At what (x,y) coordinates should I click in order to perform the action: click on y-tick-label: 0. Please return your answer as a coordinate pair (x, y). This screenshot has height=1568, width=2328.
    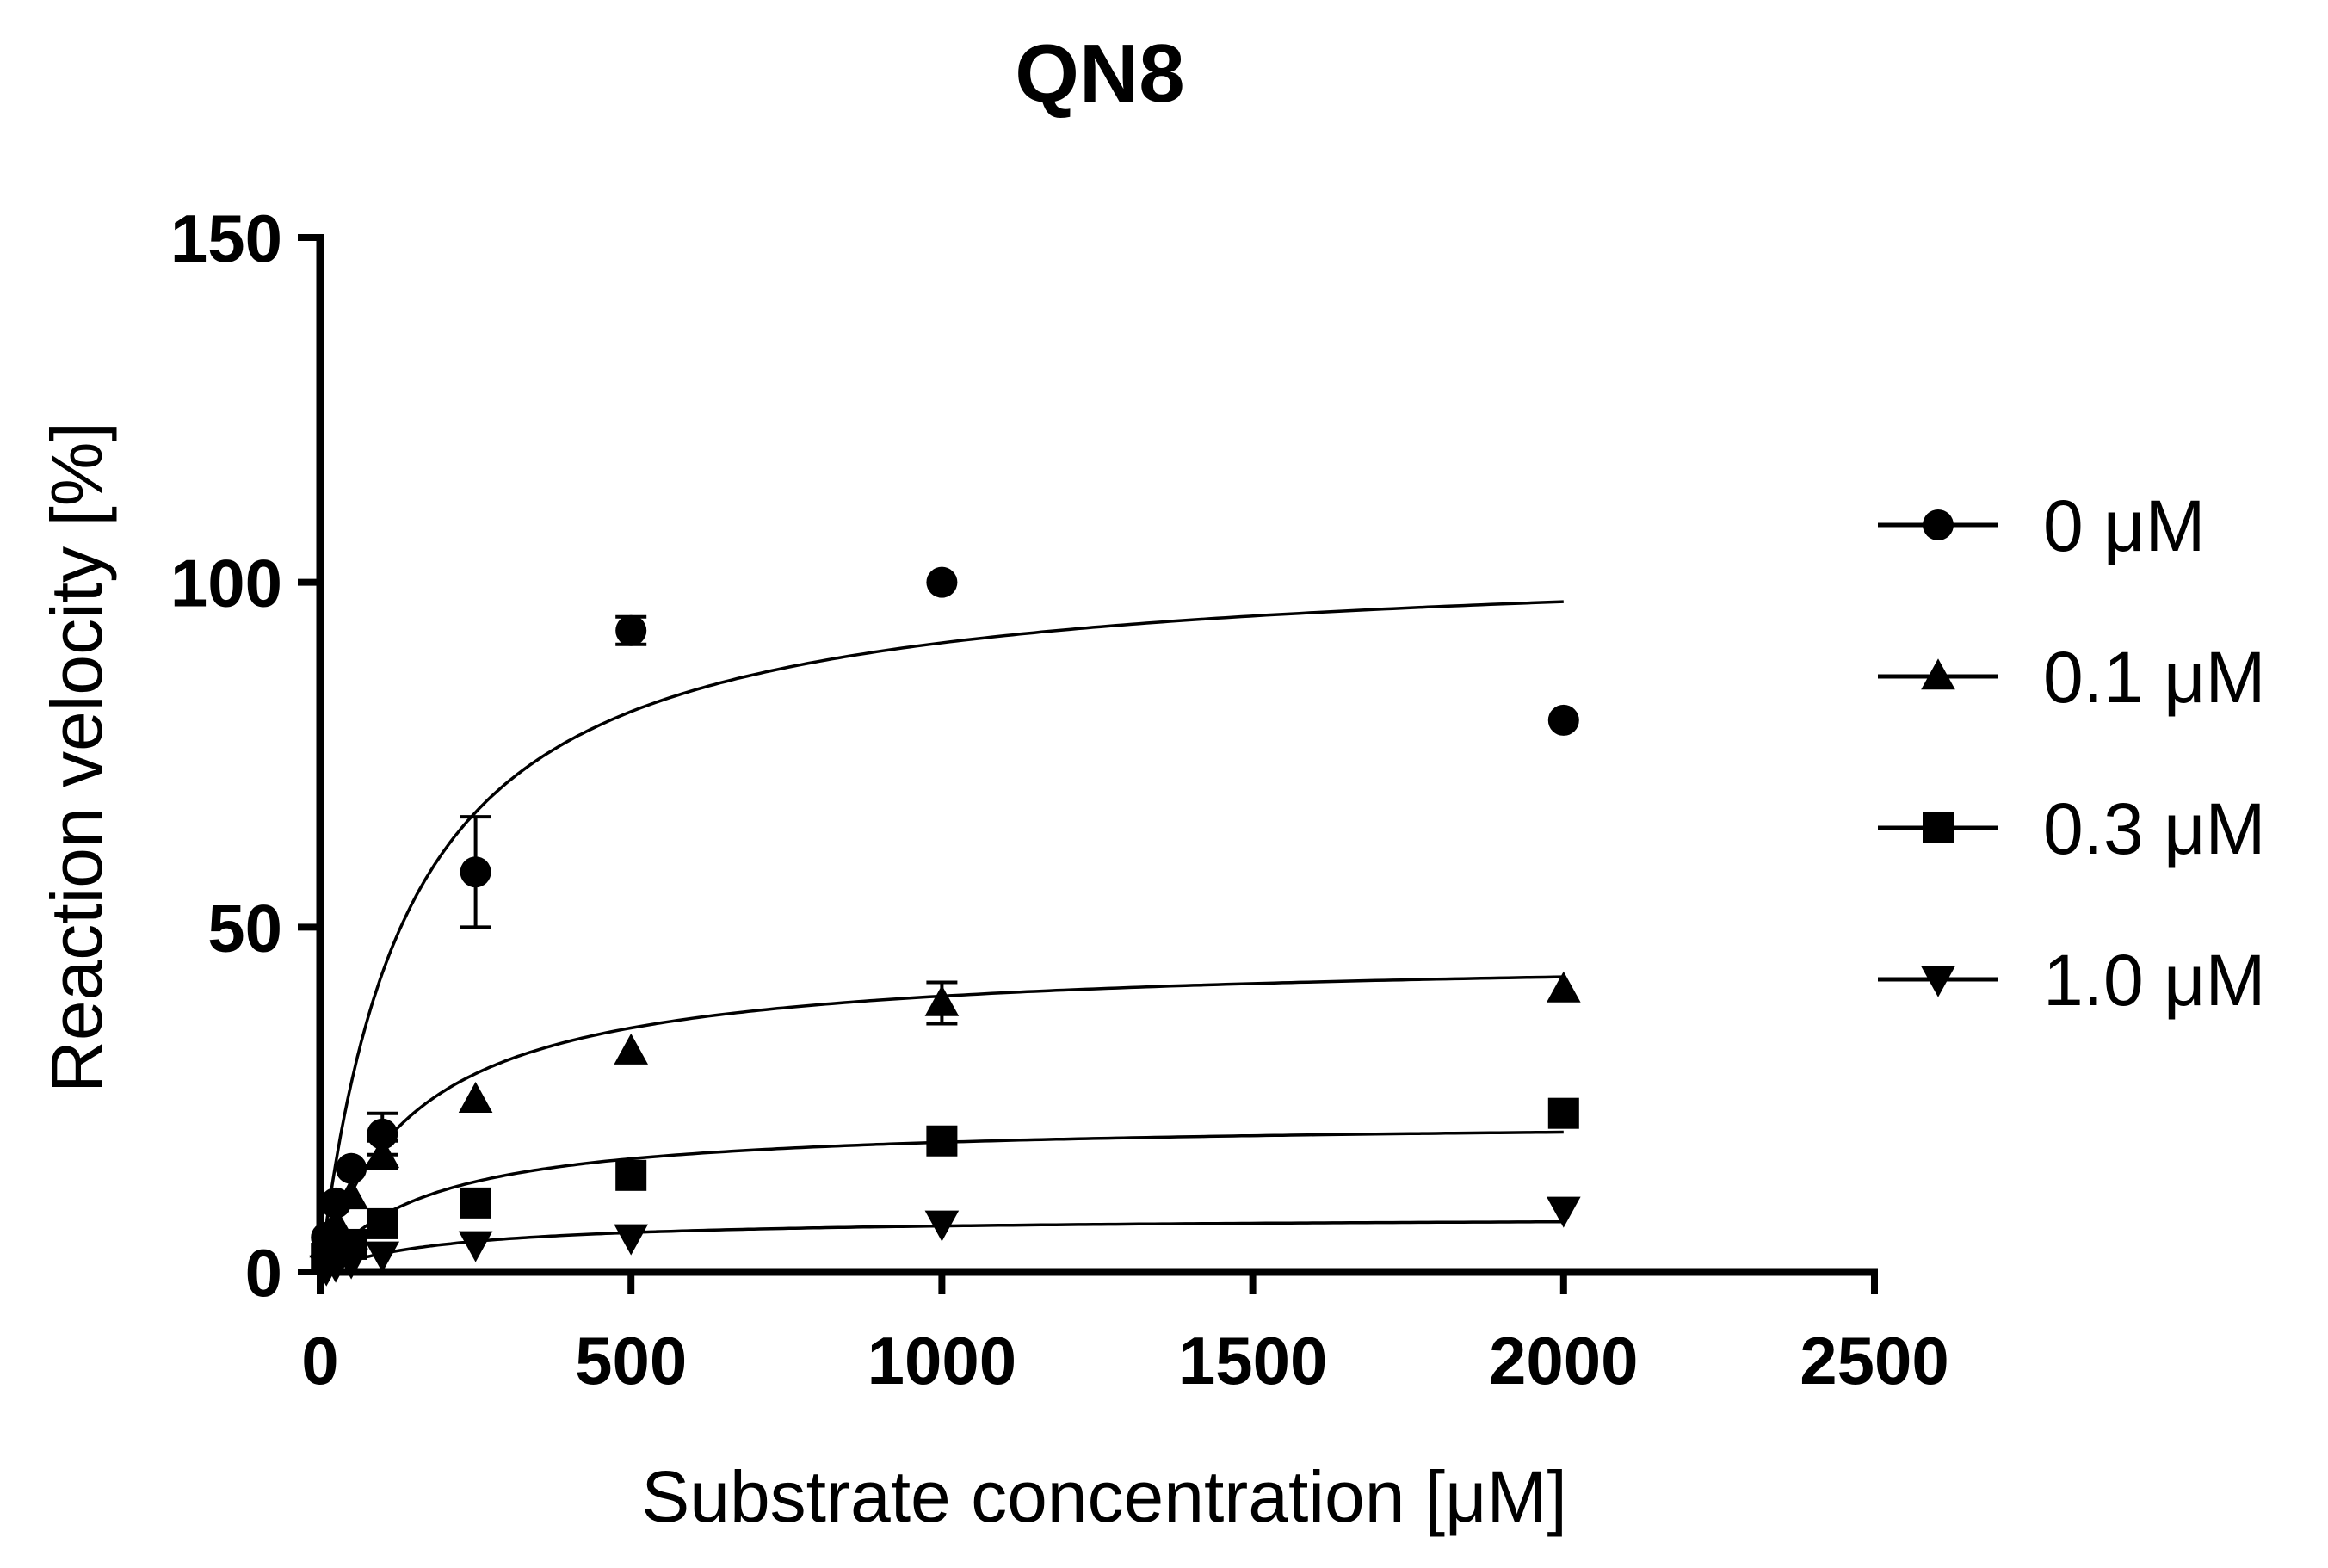
    Looking at the image, I should click on (263, 1273).